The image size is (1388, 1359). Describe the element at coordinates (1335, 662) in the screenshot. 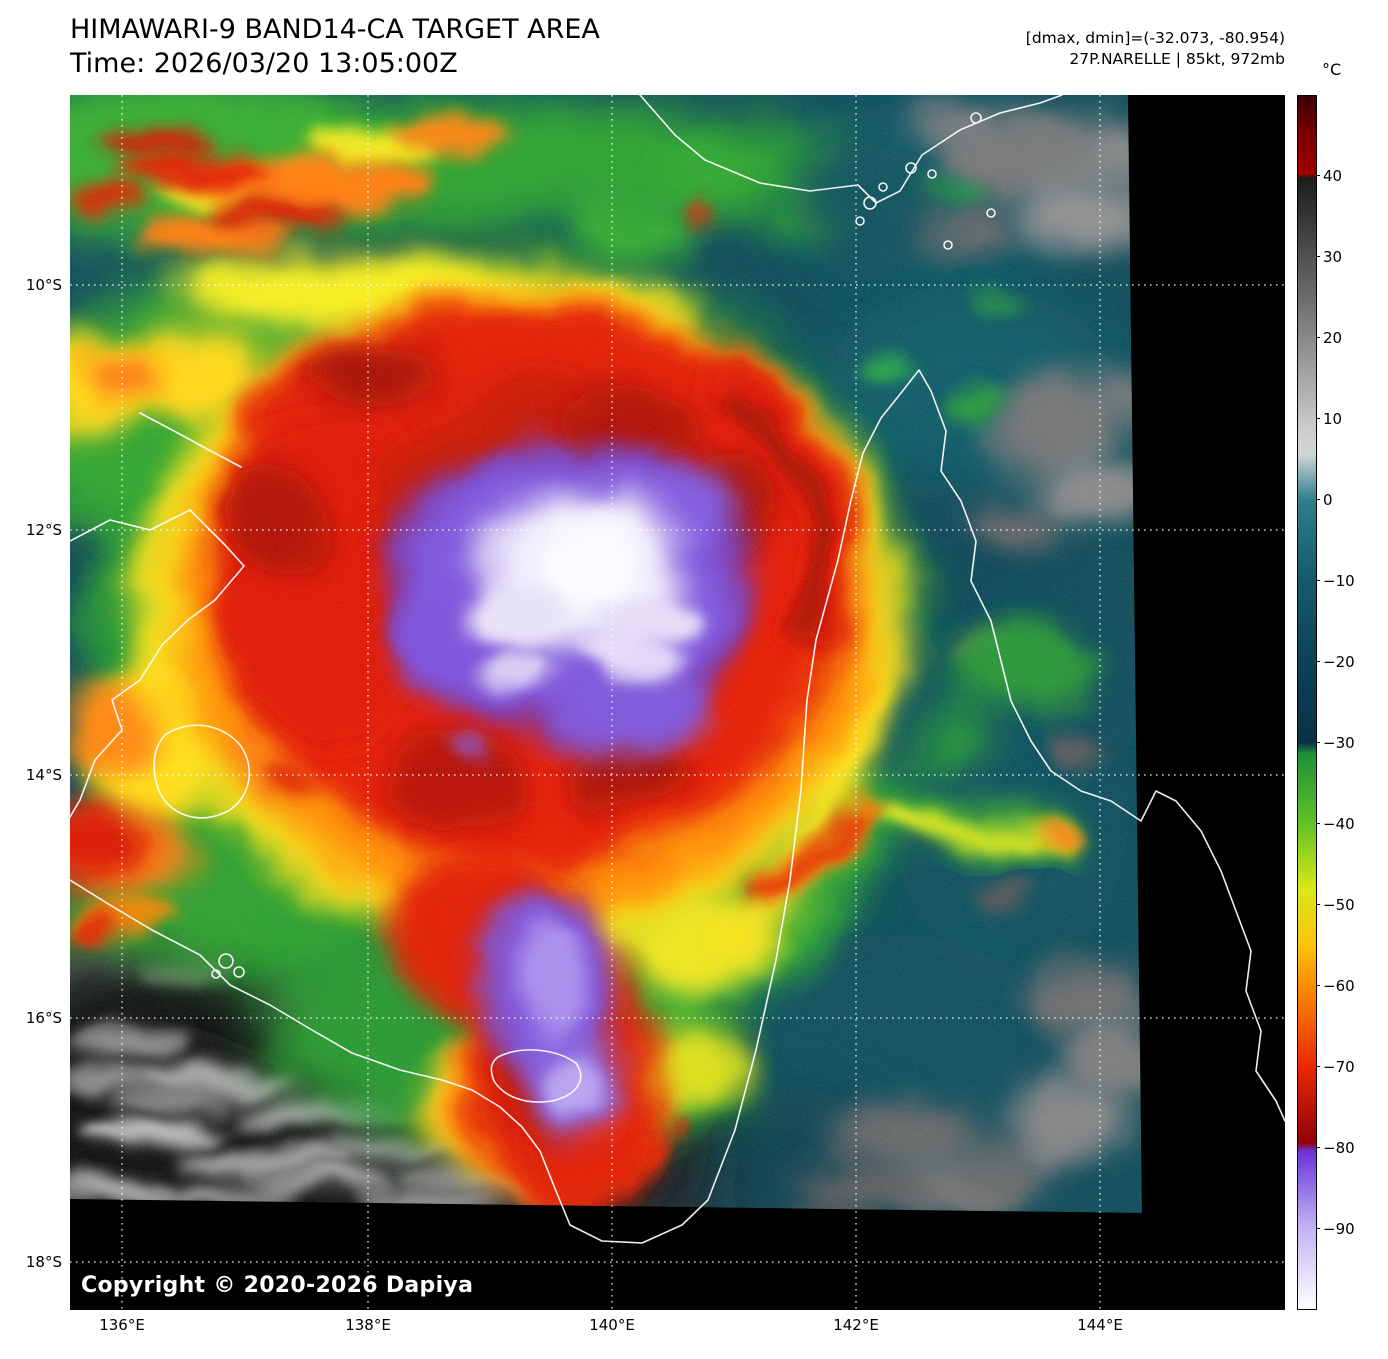

I see `colorbar-tick-label: −20` at that location.